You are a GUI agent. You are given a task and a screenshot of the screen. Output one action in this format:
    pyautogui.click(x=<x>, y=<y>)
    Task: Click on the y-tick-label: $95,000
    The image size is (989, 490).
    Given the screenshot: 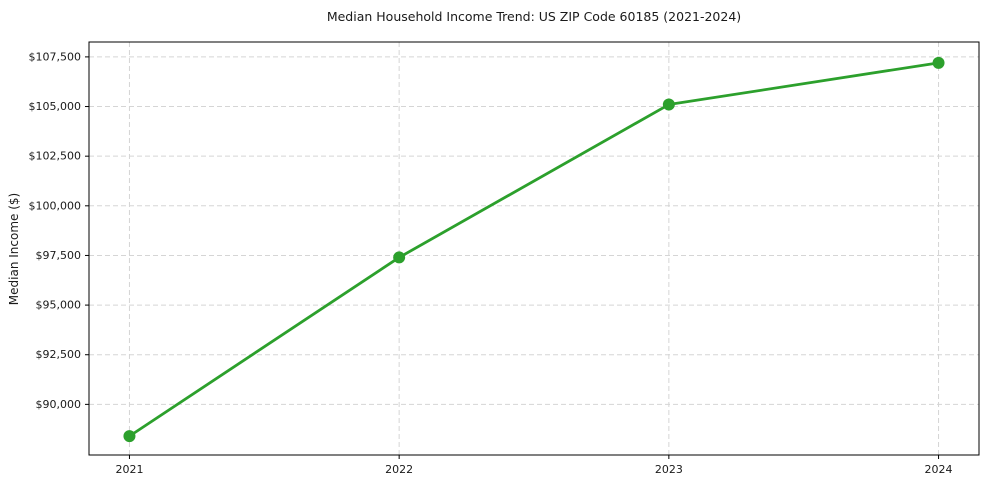 What is the action you would take?
    pyautogui.click(x=59, y=305)
    